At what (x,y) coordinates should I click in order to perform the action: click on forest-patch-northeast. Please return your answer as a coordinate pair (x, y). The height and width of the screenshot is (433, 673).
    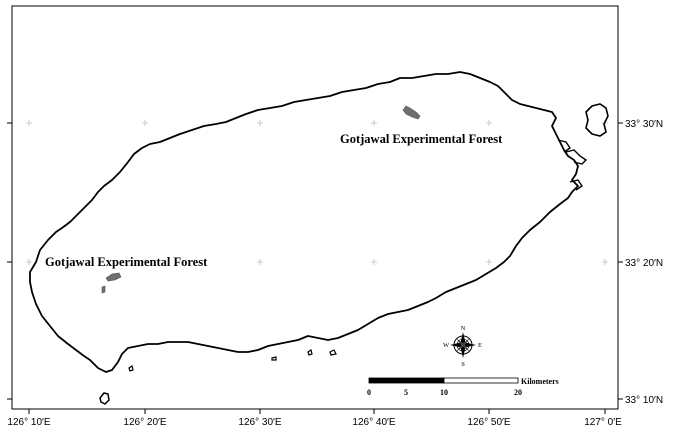
    Looking at the image, I should click on (411, 112).